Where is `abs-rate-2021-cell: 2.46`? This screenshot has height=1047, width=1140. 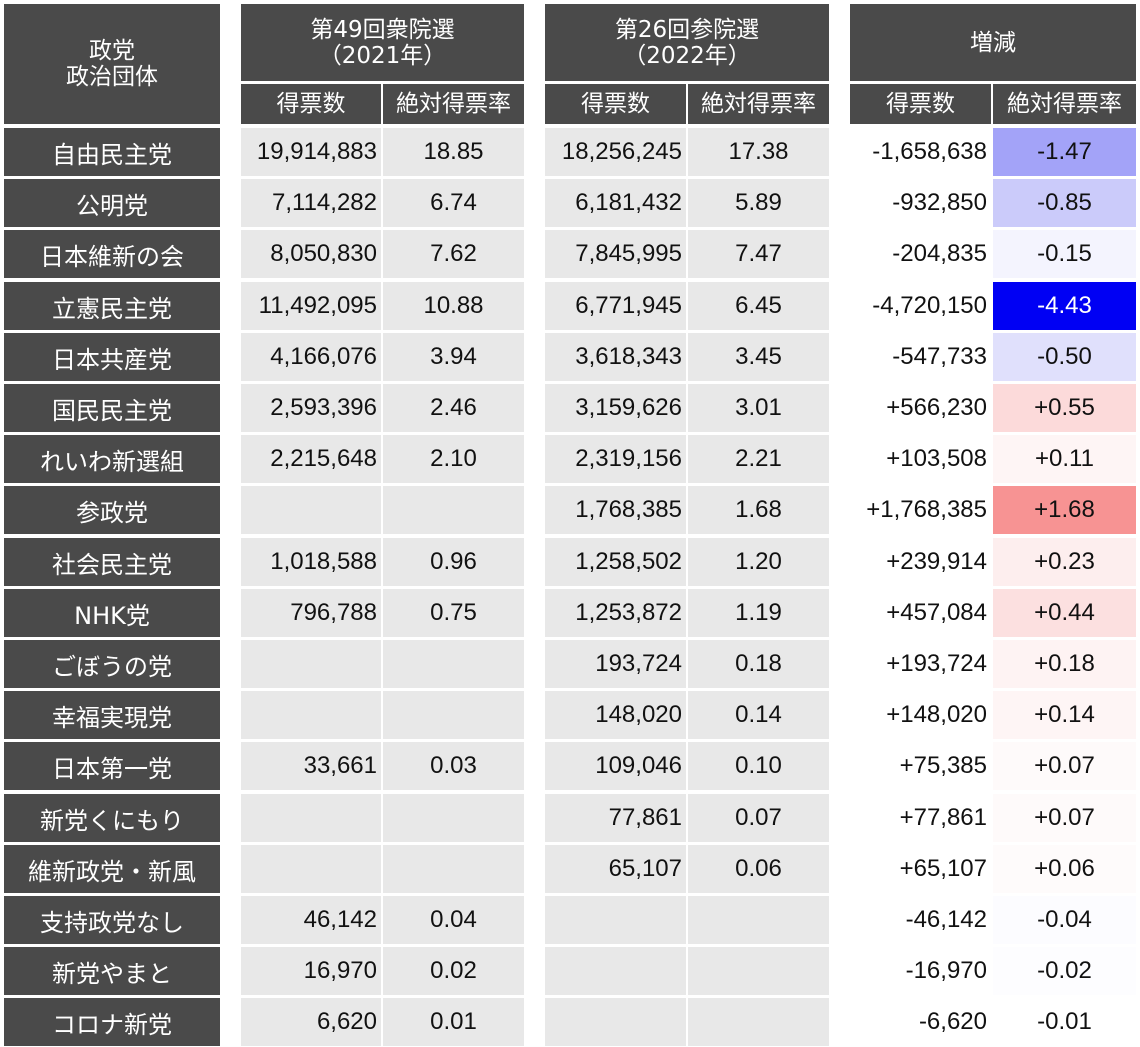 abs-rate-2021-cell: 2.46 is located at coordinates (453, 408).